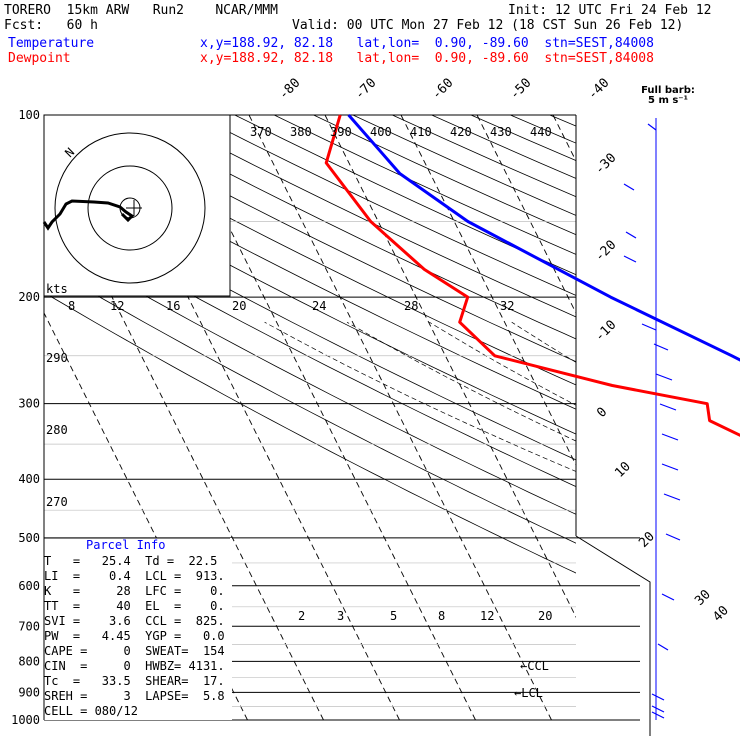 The height and width of the screenshot is (740, 740). I want to click on pressure-tick-label: 500, so click(29, 538).